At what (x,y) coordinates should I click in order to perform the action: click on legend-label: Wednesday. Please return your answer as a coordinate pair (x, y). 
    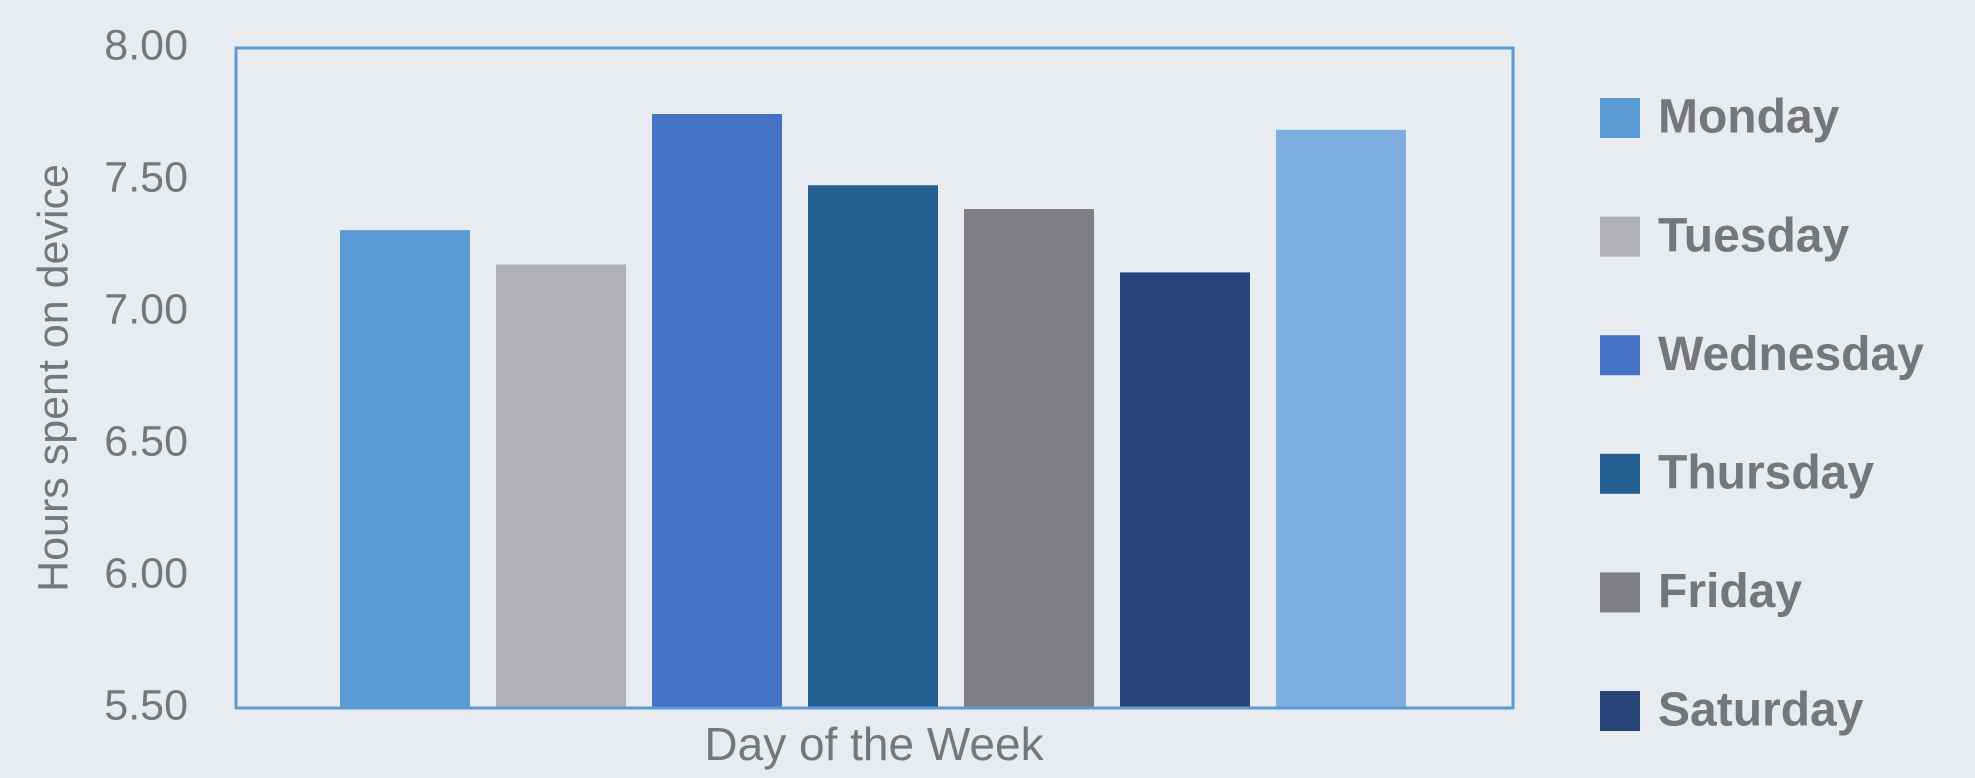
    Looking at the image, I should click on (1791, 354).